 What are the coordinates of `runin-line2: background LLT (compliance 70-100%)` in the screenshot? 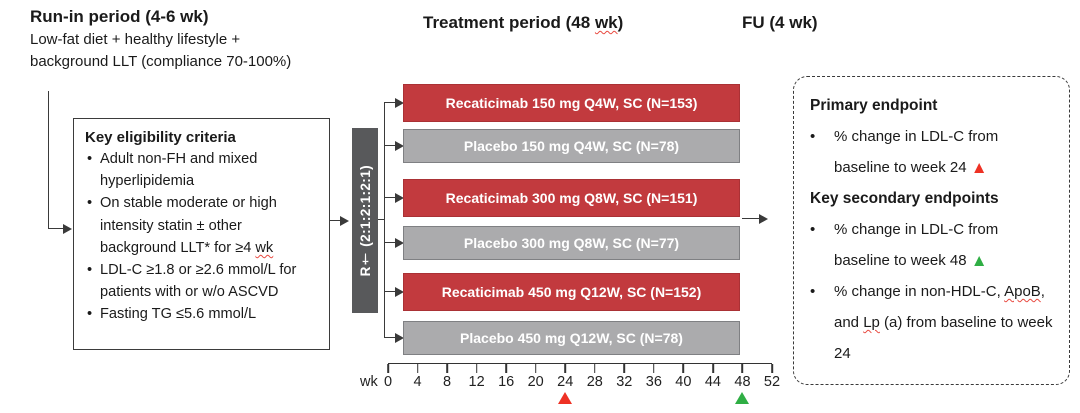 It's located at (161, 61).